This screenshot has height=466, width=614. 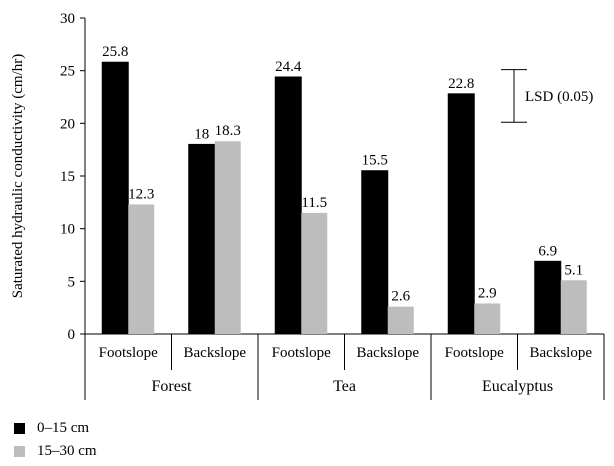 I want to click on group-label: Tea, so click(x=344, y=386).